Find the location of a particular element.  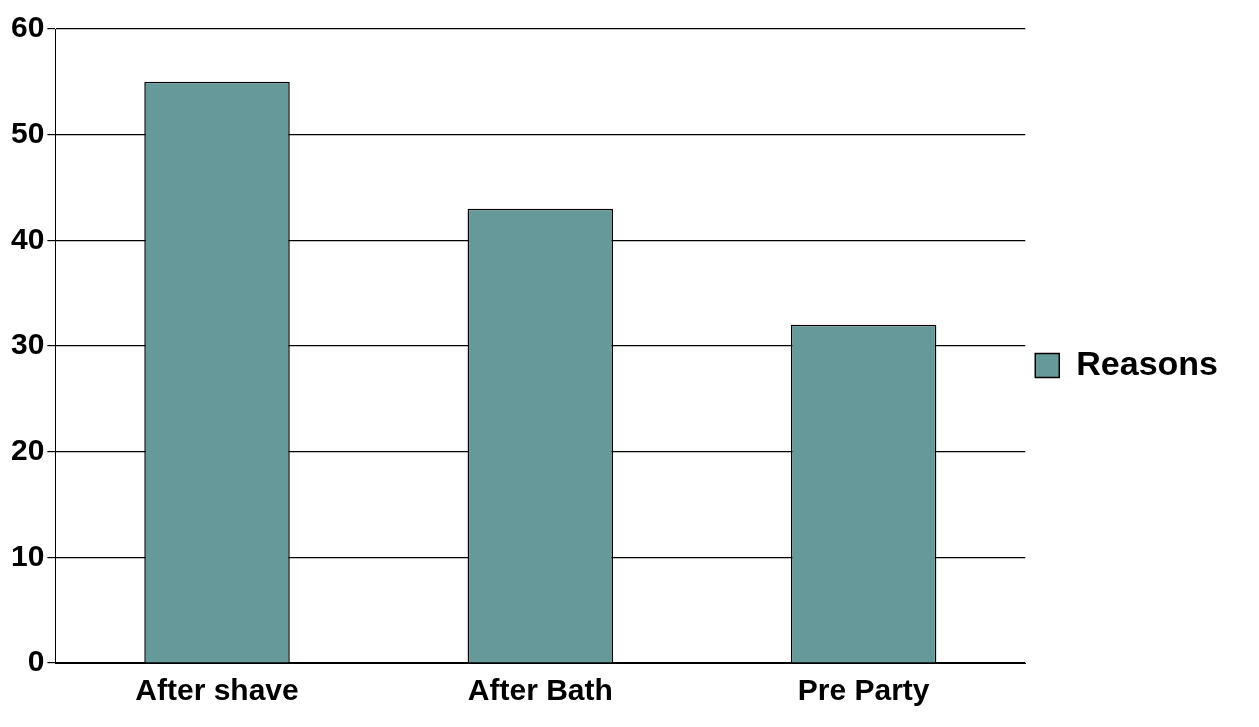

y-tick-label: 60 is located at coordinates (27, 27).